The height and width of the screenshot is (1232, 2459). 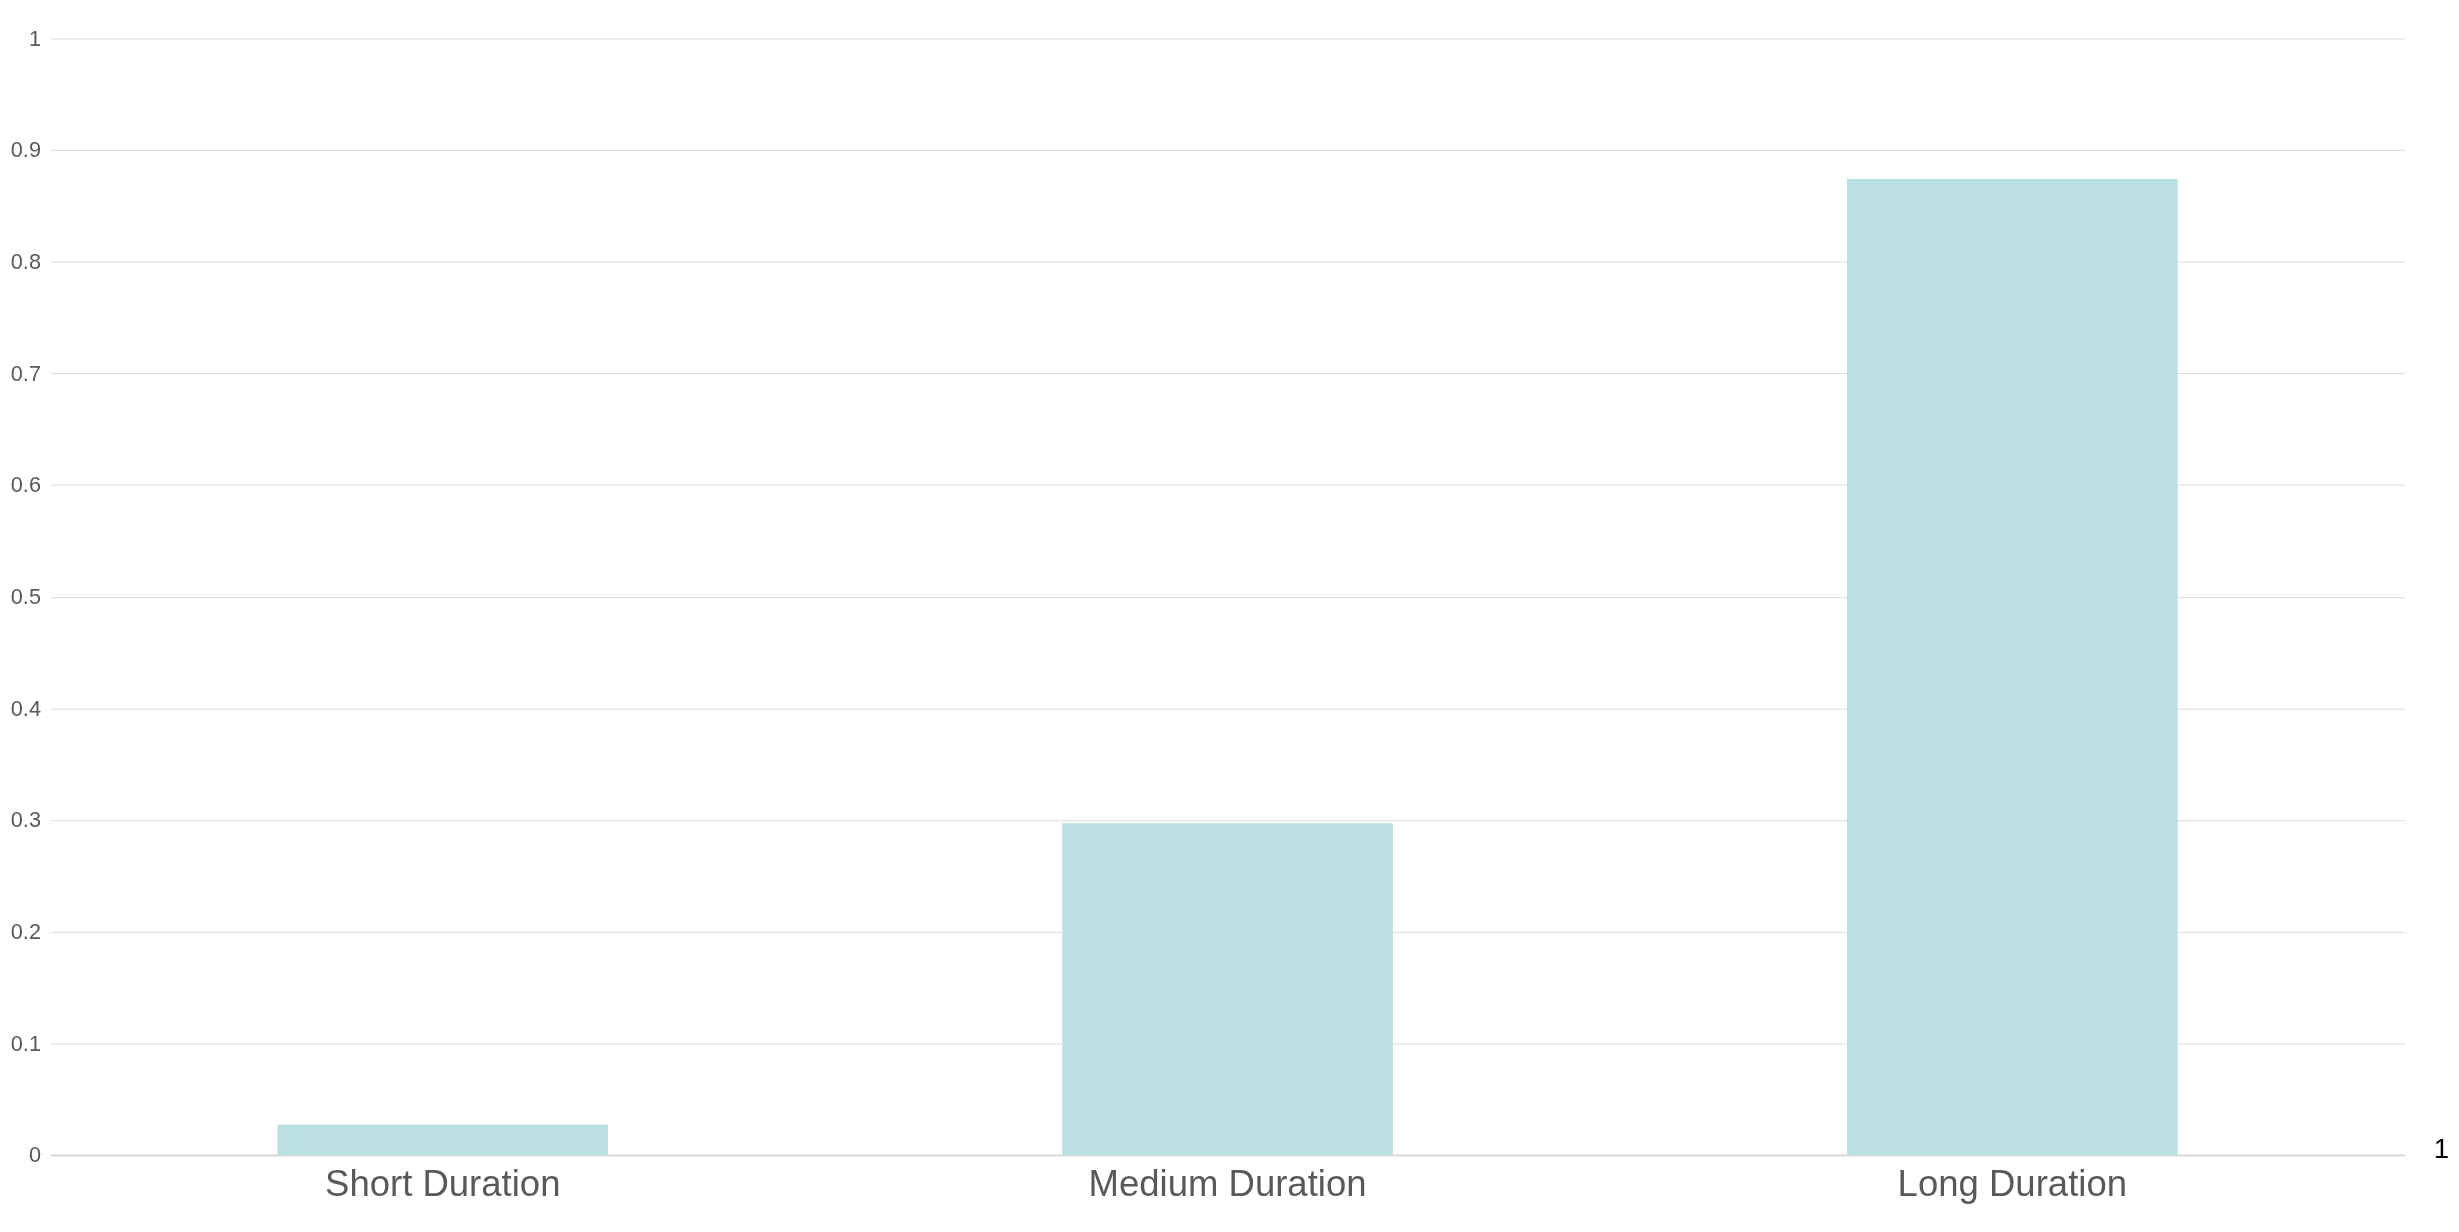 I want to click on y-tick-label: 0.9, so click(x=25, y=150).